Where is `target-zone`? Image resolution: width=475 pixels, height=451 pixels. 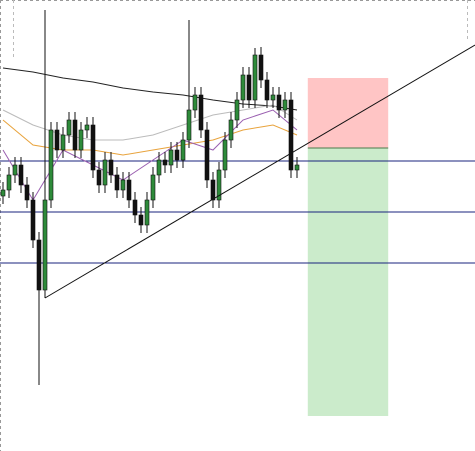 target-zone is located at coordinates (348, 282).